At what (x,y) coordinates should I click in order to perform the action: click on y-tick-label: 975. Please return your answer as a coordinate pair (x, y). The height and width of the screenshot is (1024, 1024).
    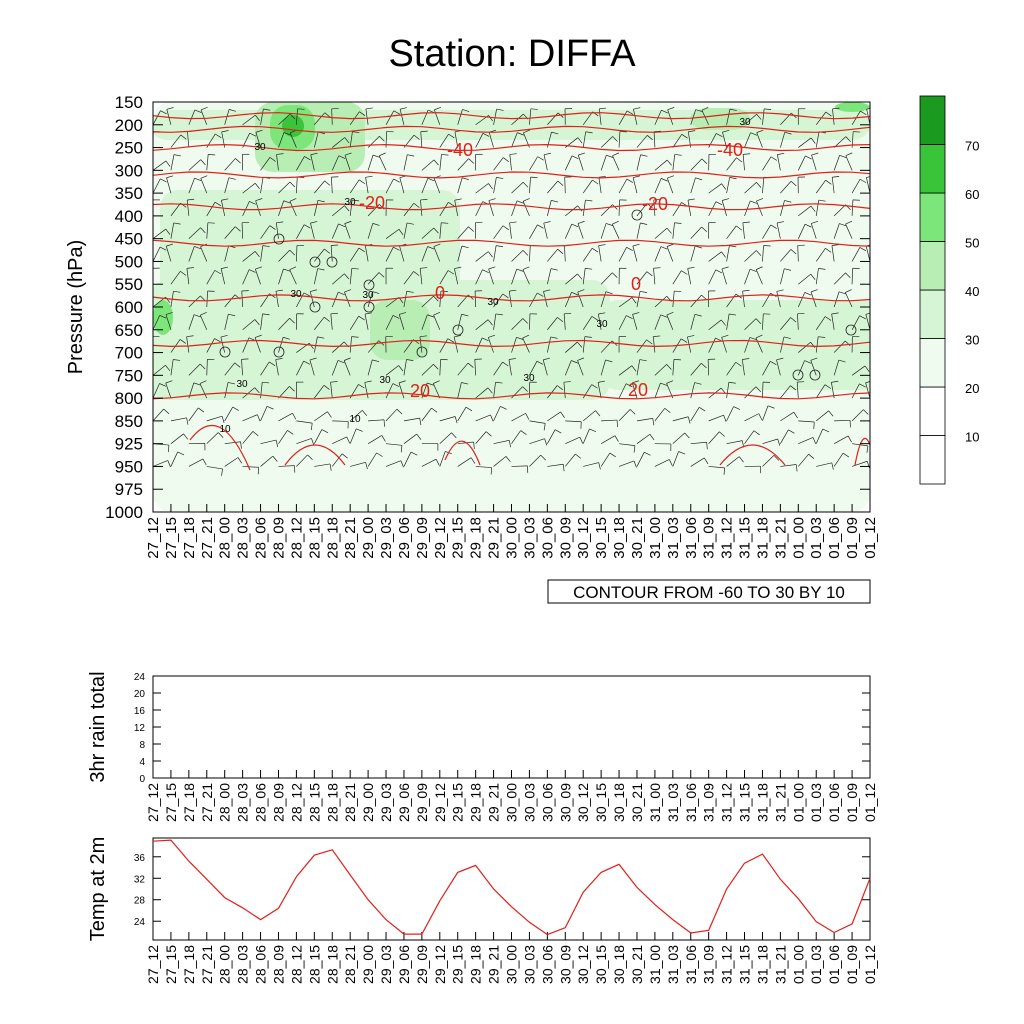
    Looking at the image, I should click on (129, 489).